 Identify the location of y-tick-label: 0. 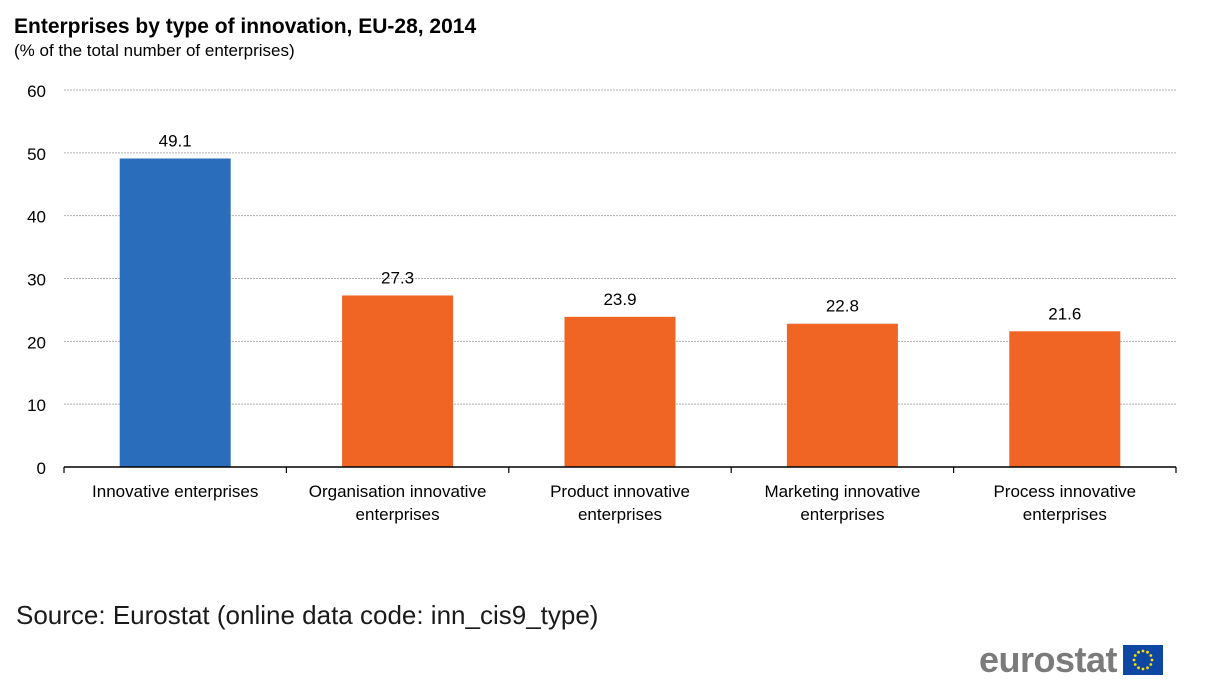
(41, 468).